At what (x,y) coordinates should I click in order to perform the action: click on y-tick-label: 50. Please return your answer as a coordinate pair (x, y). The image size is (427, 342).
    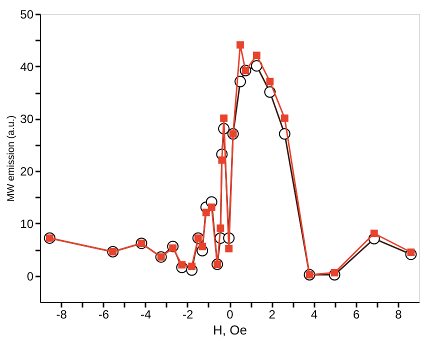
    Looking at the image, I should click on (27, 15).